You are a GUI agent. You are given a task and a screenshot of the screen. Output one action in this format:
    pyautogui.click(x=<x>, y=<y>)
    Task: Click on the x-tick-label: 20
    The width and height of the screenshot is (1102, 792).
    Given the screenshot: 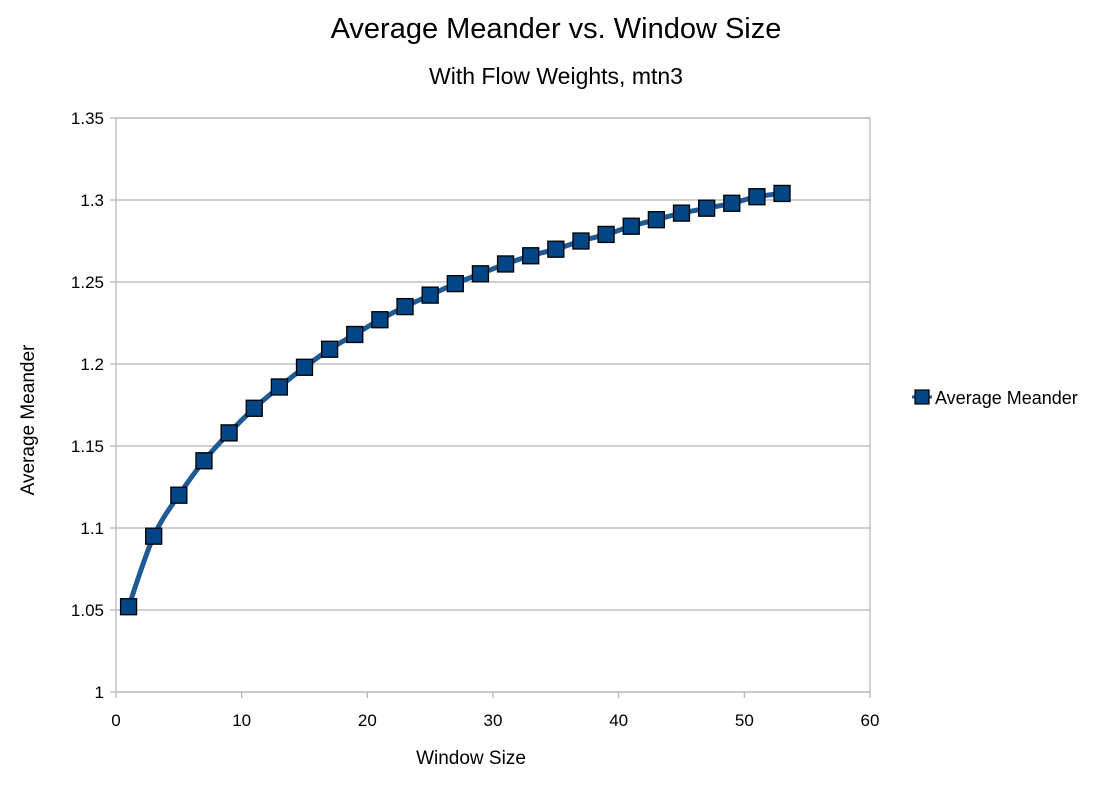 What is the action you would take?
    pyautogui.click(x=367, y=720)
    